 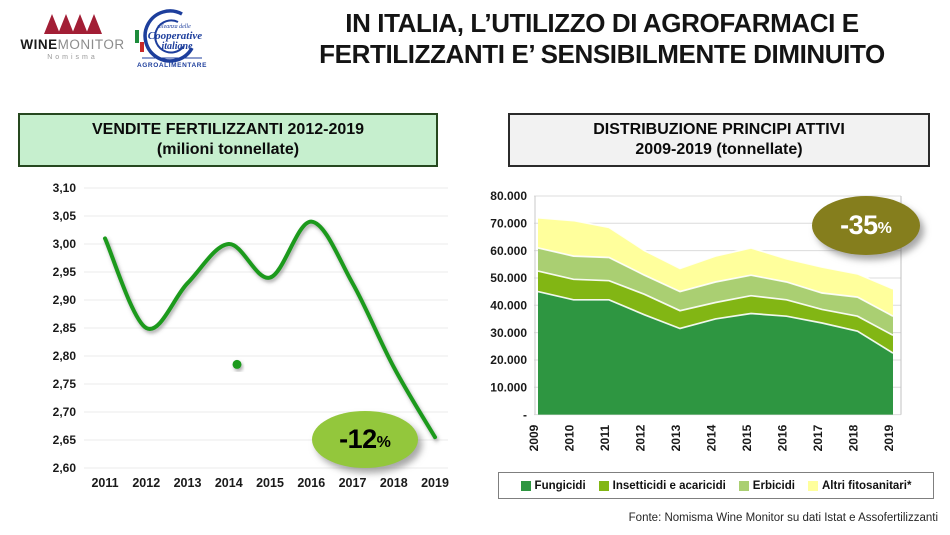 I want to click on y-tick-label: -, so click(x=525, y=415).